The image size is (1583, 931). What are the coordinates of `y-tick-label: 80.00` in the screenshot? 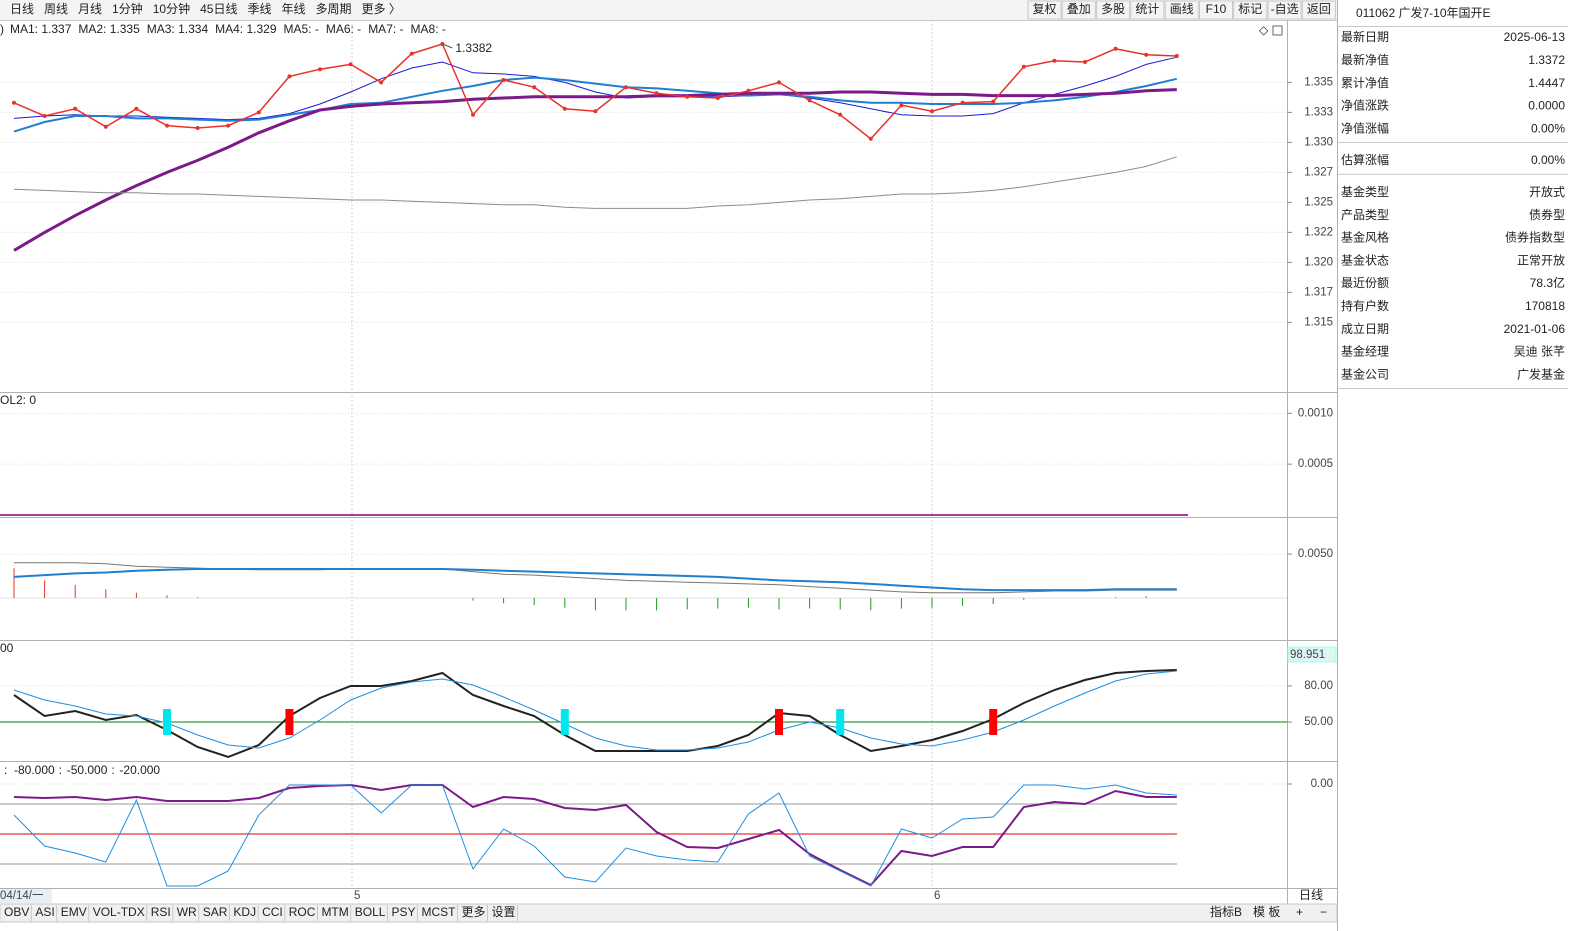 It's located at (1318, 686).